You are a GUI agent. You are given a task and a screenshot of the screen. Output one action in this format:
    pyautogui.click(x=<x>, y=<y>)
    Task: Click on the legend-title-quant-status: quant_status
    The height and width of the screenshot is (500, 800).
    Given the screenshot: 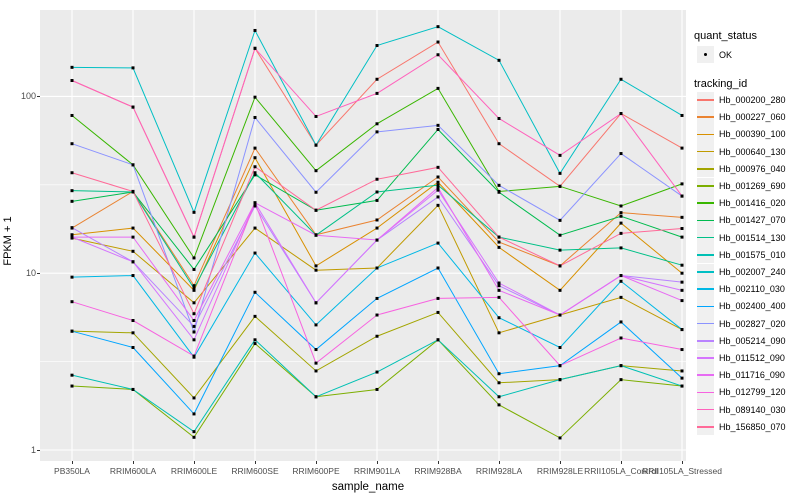 What is the action you would take?
    pyautogui.click(x=725, y=36)
    